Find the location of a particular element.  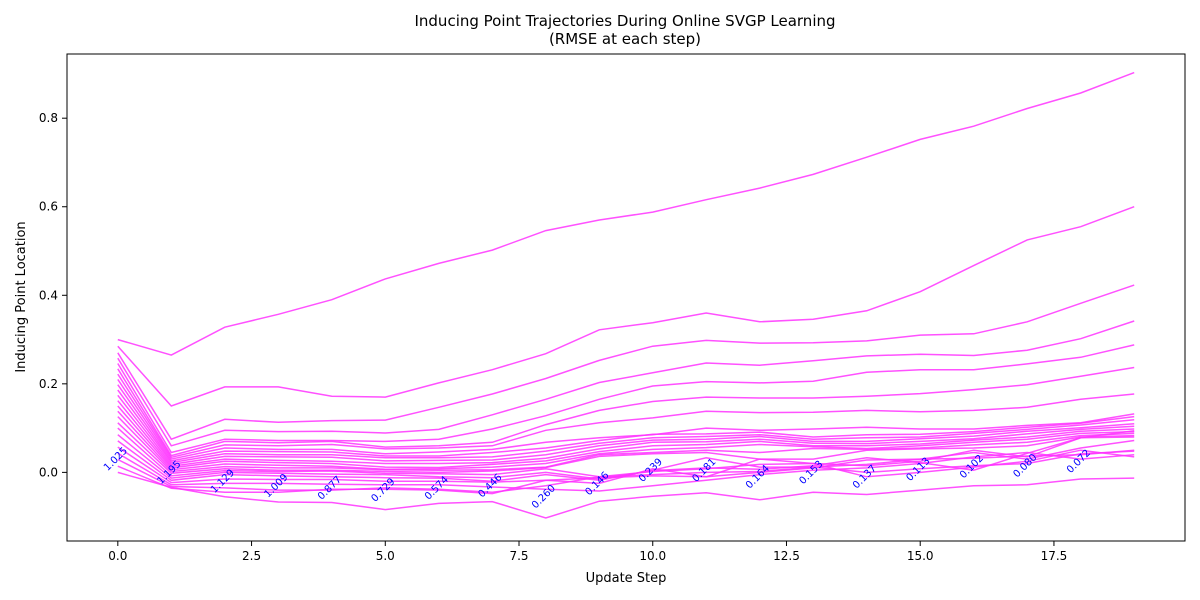

rmse-annotation-4: 0.877 is located at coordinates (330, 488).